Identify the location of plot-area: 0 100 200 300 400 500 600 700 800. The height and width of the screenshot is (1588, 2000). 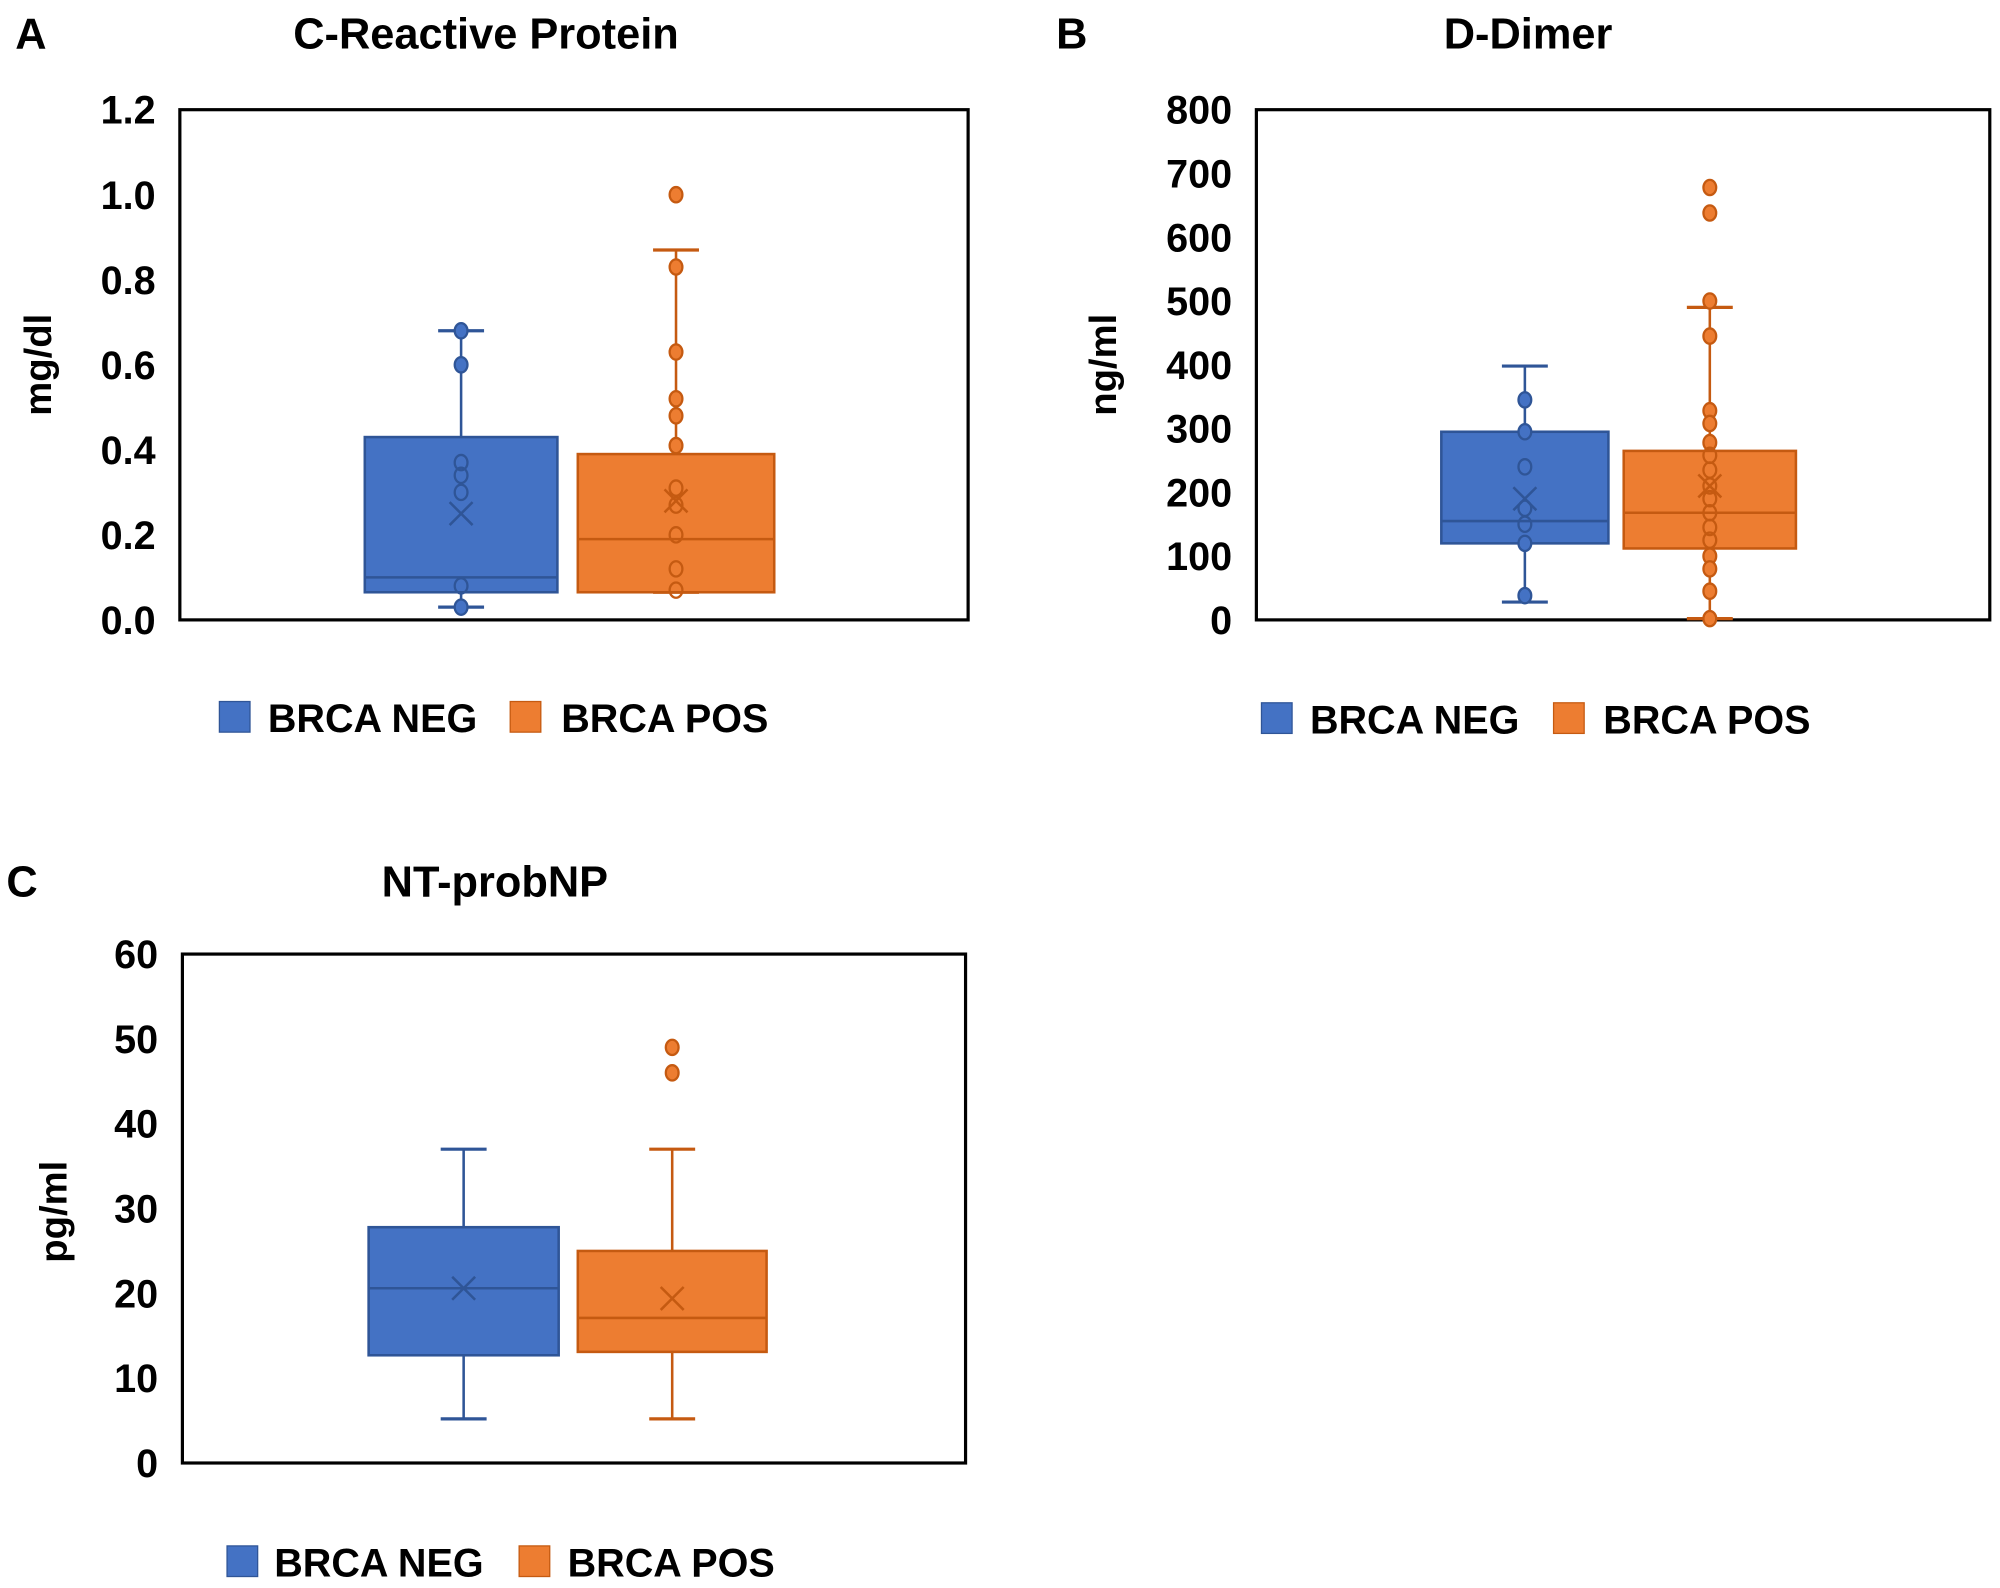
(1579, 366).